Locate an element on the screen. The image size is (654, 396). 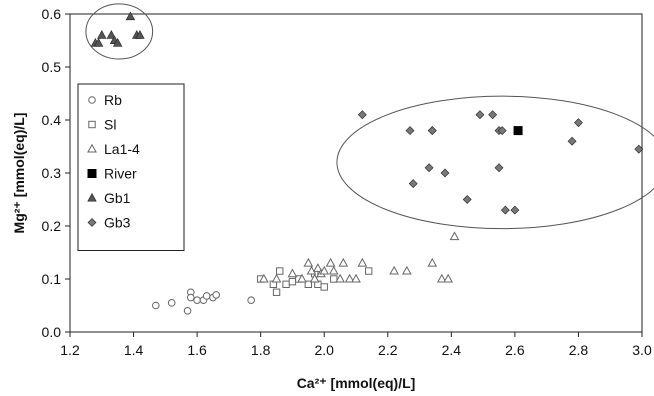
x-axis-title: Ca²⁺ [mmol(eq)/L] is located at coordinates (356, 383).